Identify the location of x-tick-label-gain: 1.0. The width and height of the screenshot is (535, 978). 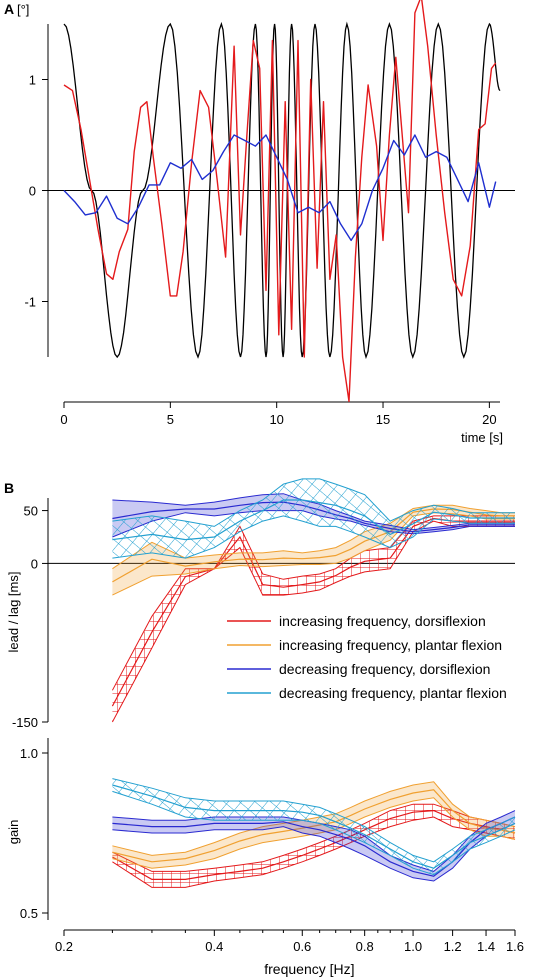
(413, 946).